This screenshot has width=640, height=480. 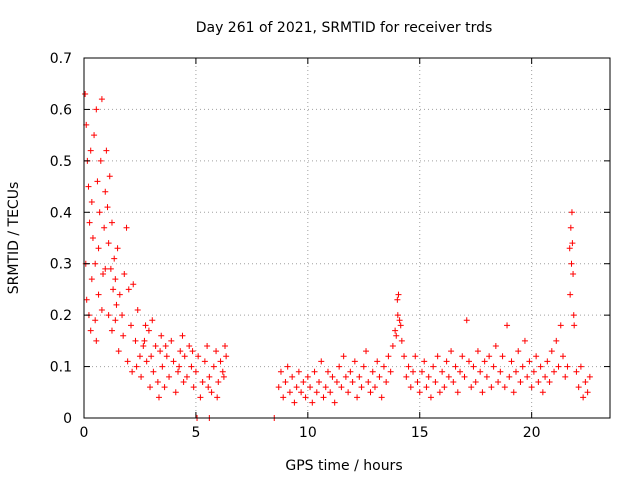 I want to click on x-tick-labels: 0 5 10 15 20, so click(x=310, y=433).